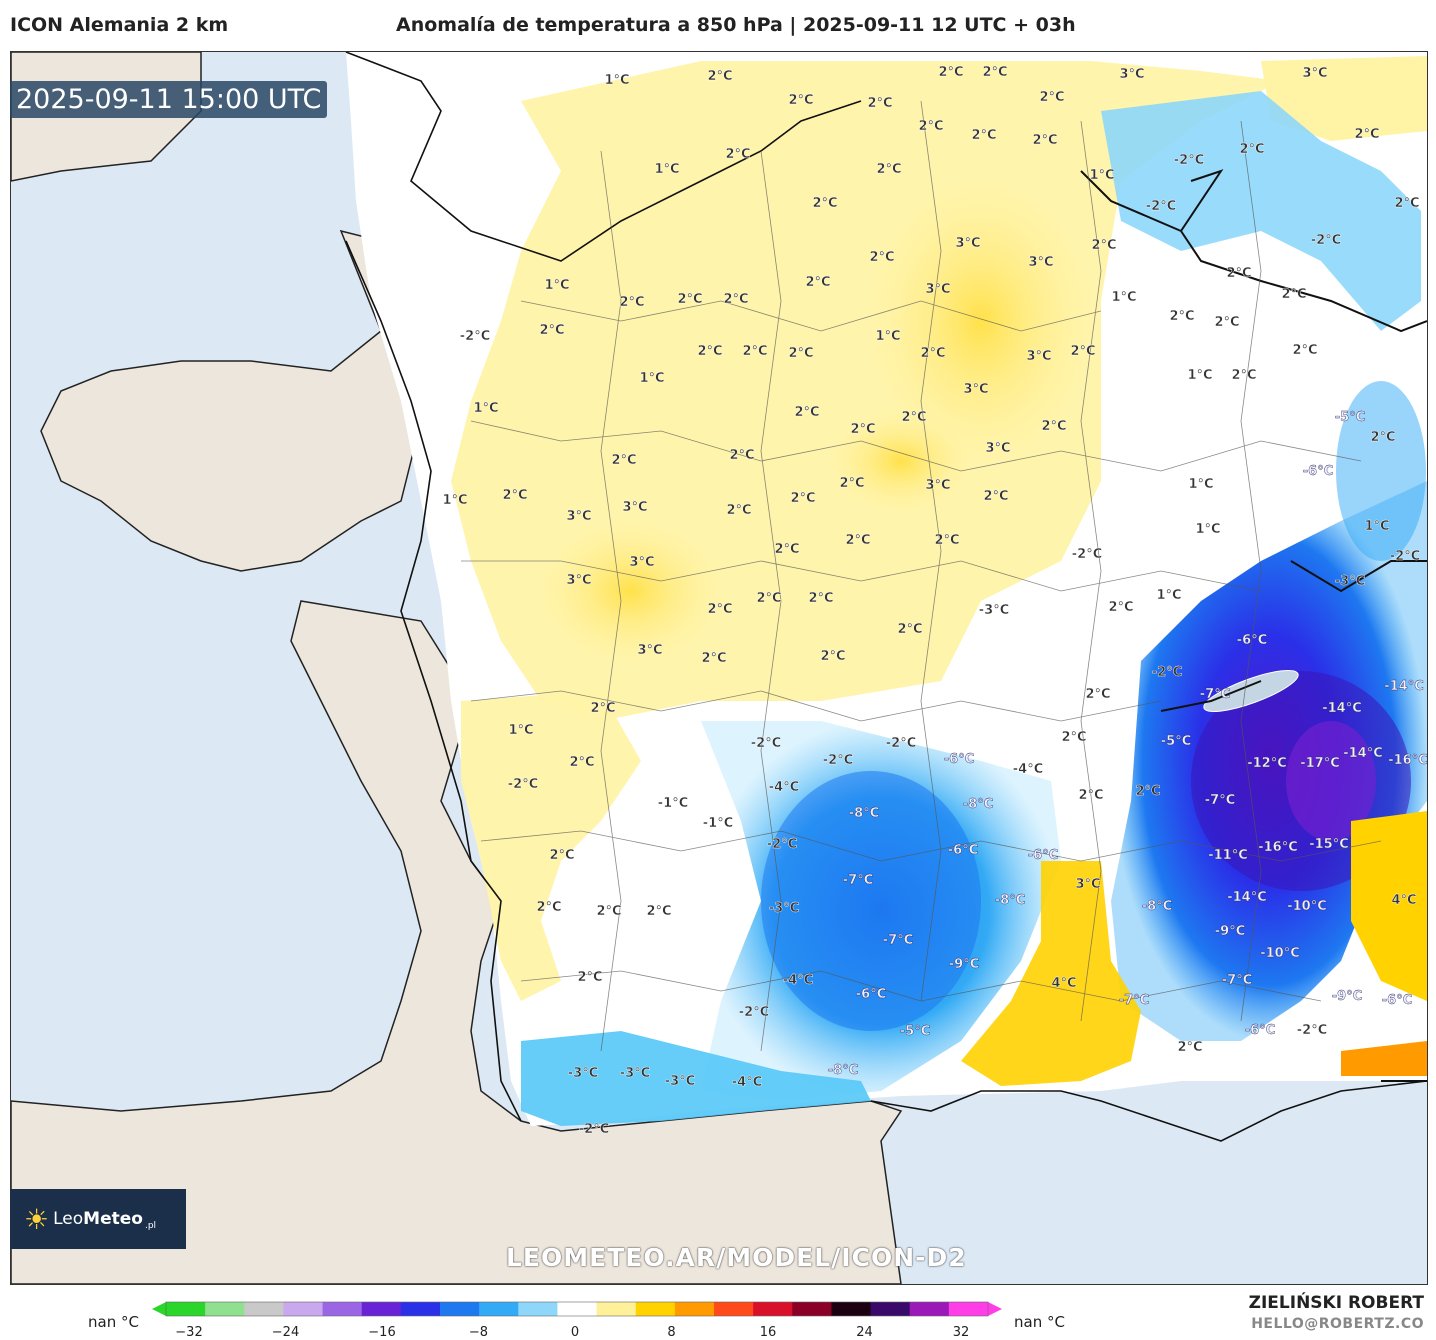 The height and width of the screenshot is (1340, 1436). What do you see at coordinates (1039, 1322) in the screenshot?
I see `colorbar-nan-right: nan °C` at bounding box center [1039, 1322].